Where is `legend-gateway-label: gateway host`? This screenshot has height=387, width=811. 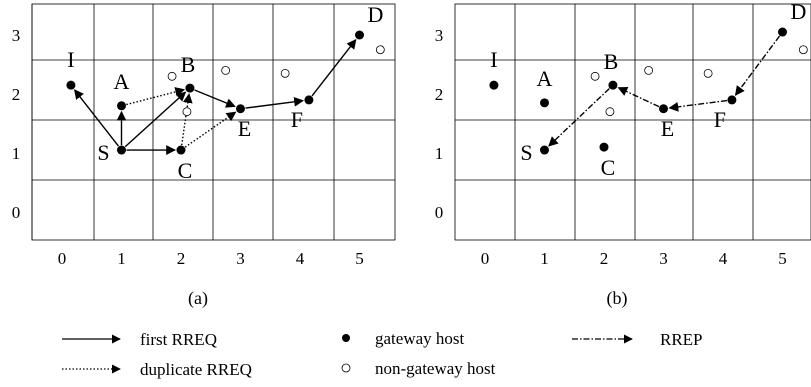
legend-gateway-label: gateway host is located at coordinates (420, 338).